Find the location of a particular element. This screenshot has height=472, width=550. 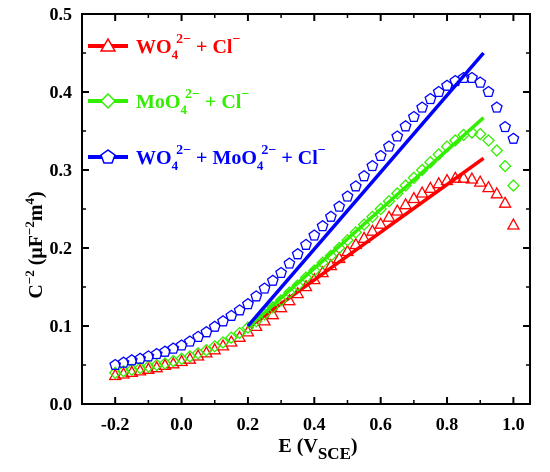

legend-entry: WO42− + MoO42− + Cl− is located at coordinates (207, 158).